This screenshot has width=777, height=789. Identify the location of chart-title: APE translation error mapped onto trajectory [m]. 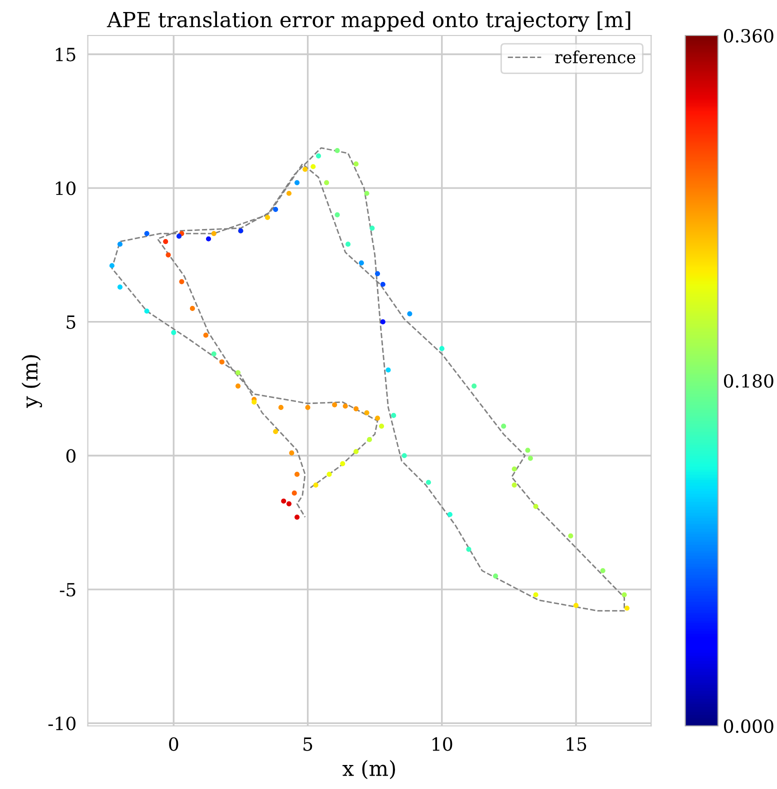
(368, 21).